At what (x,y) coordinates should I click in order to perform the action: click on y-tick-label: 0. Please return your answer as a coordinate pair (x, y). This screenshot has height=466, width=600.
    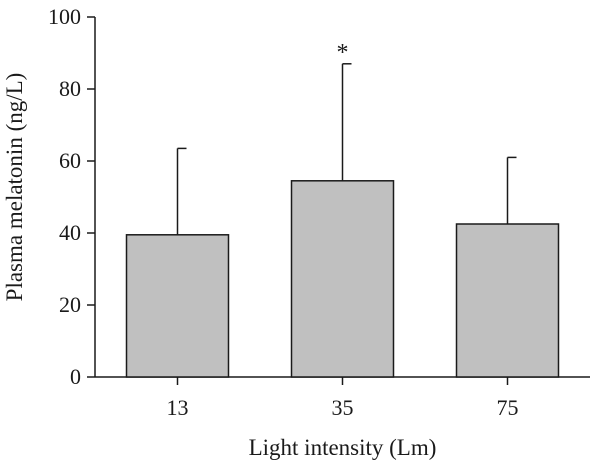
    Looking at the image, I should click on (75, 376).